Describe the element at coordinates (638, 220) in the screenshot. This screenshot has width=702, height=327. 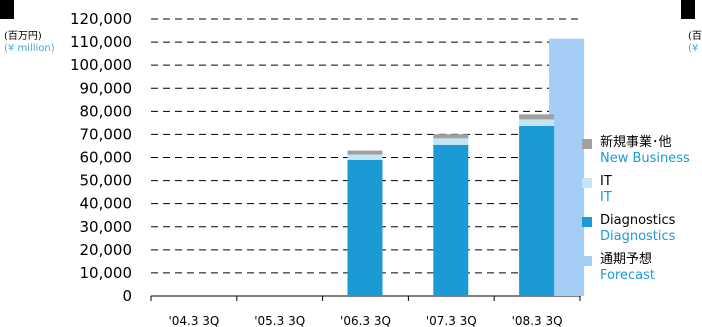
I see `legend-label-diagnostics: Diagnostics` at that location.